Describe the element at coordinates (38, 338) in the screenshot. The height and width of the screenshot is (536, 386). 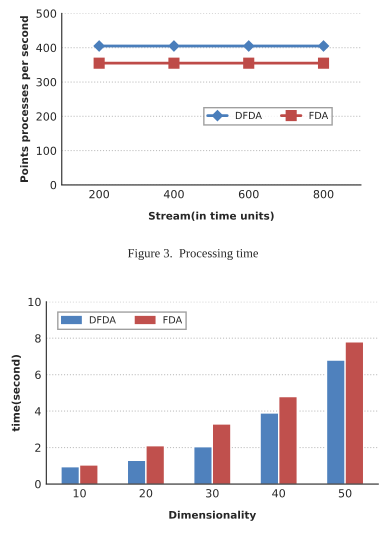
I see `y-tick-label: 8` at that location.